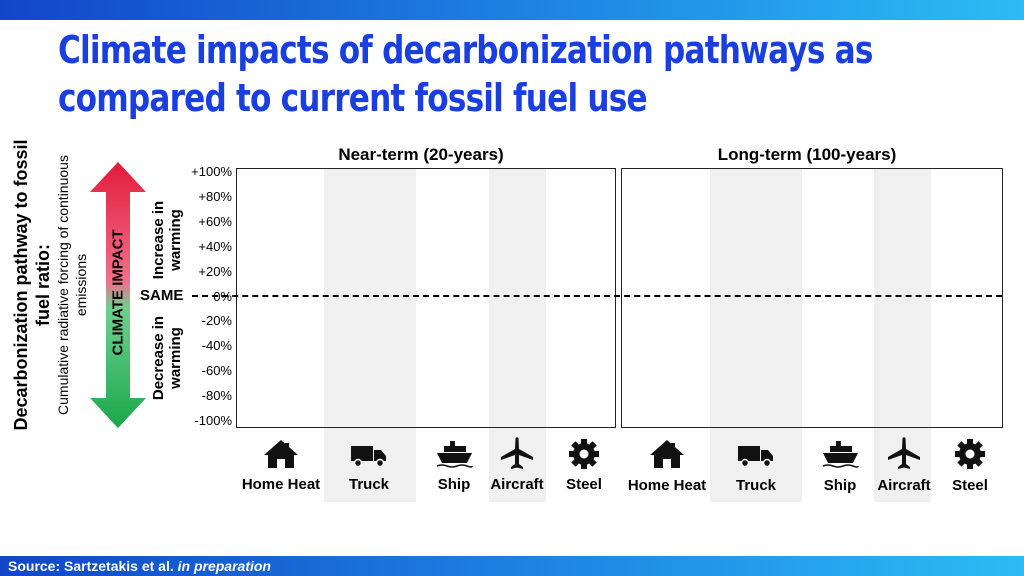 The height and width of the screenshot is (576, 1024). What do you see at coordinates (597, 296) in the screenshot?
I see `zero-reference-line` at bounding box center [597, 296].